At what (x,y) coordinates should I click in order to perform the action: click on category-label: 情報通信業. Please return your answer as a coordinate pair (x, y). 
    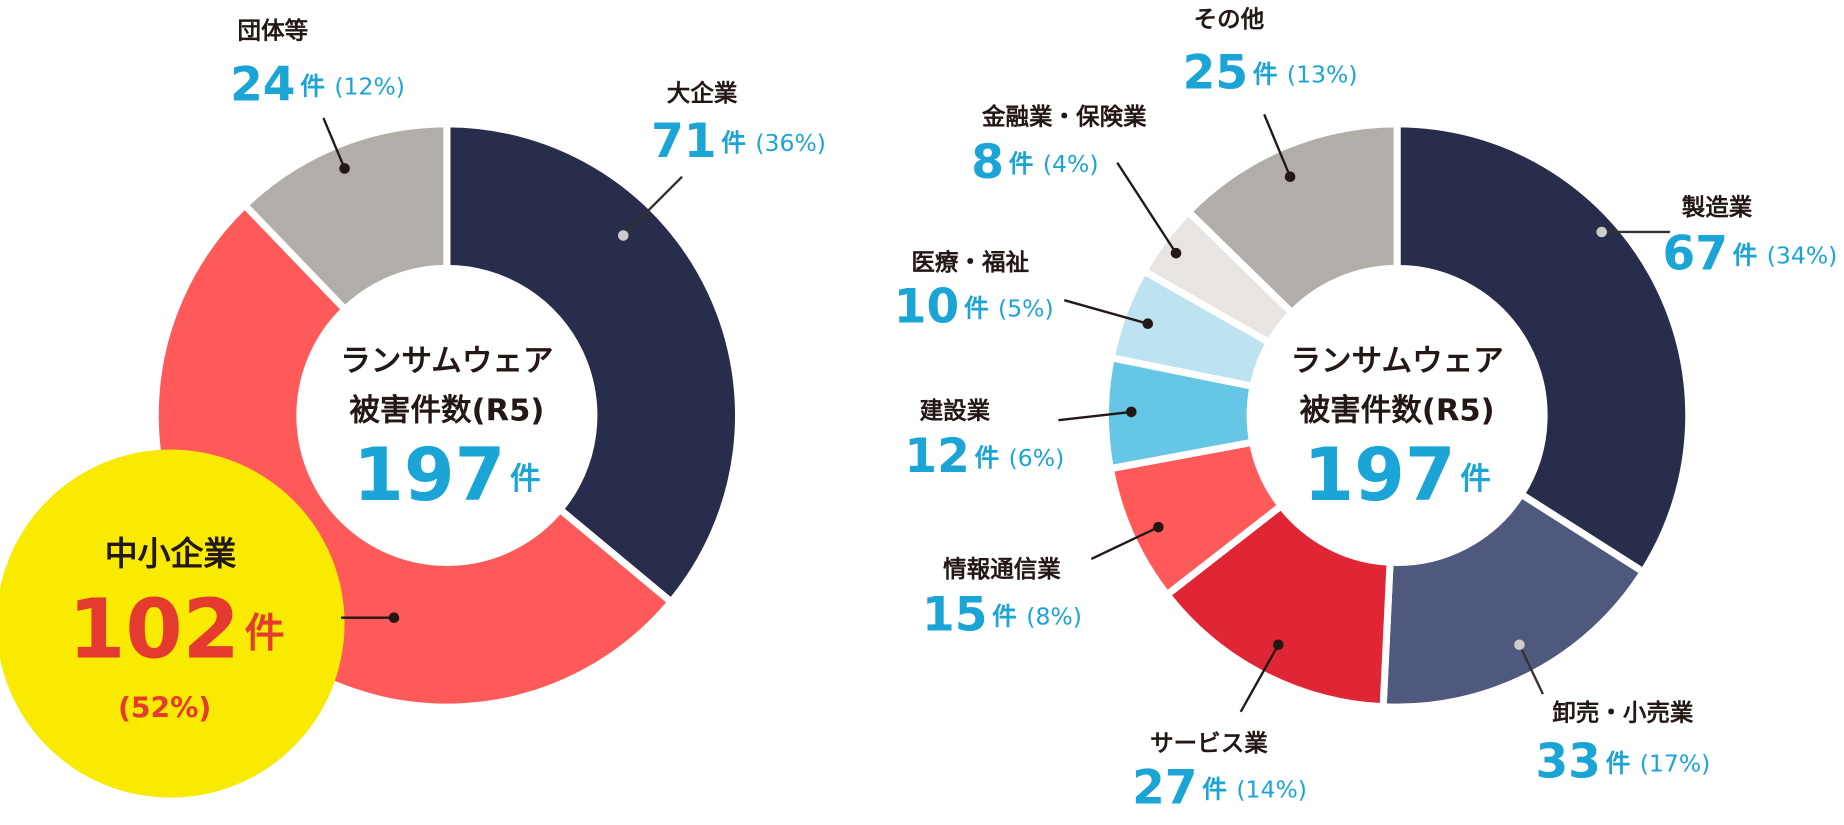
    Looking at the image, I should click on (1002, 569).